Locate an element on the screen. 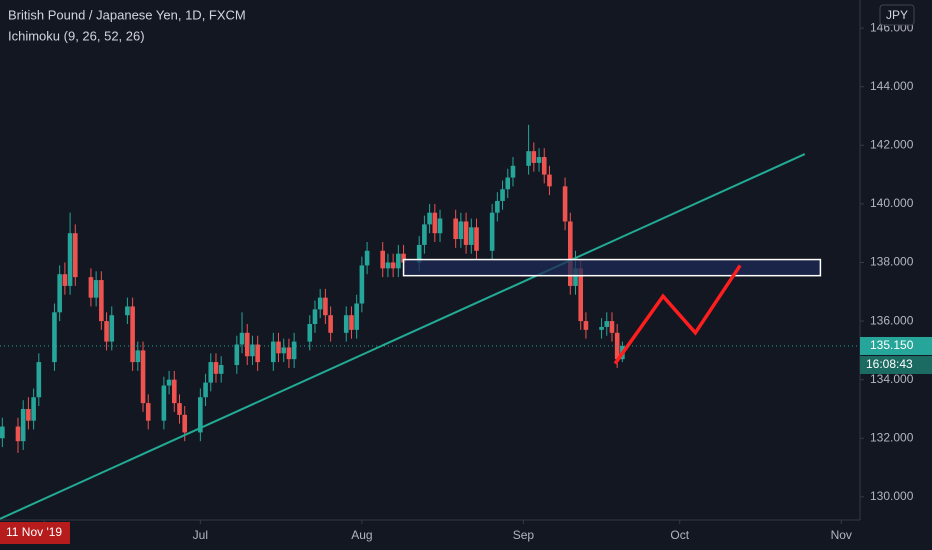 The height and width of the screenshot is (550, 932). x-tick-label: Nov is located at coordinates (841, 535).